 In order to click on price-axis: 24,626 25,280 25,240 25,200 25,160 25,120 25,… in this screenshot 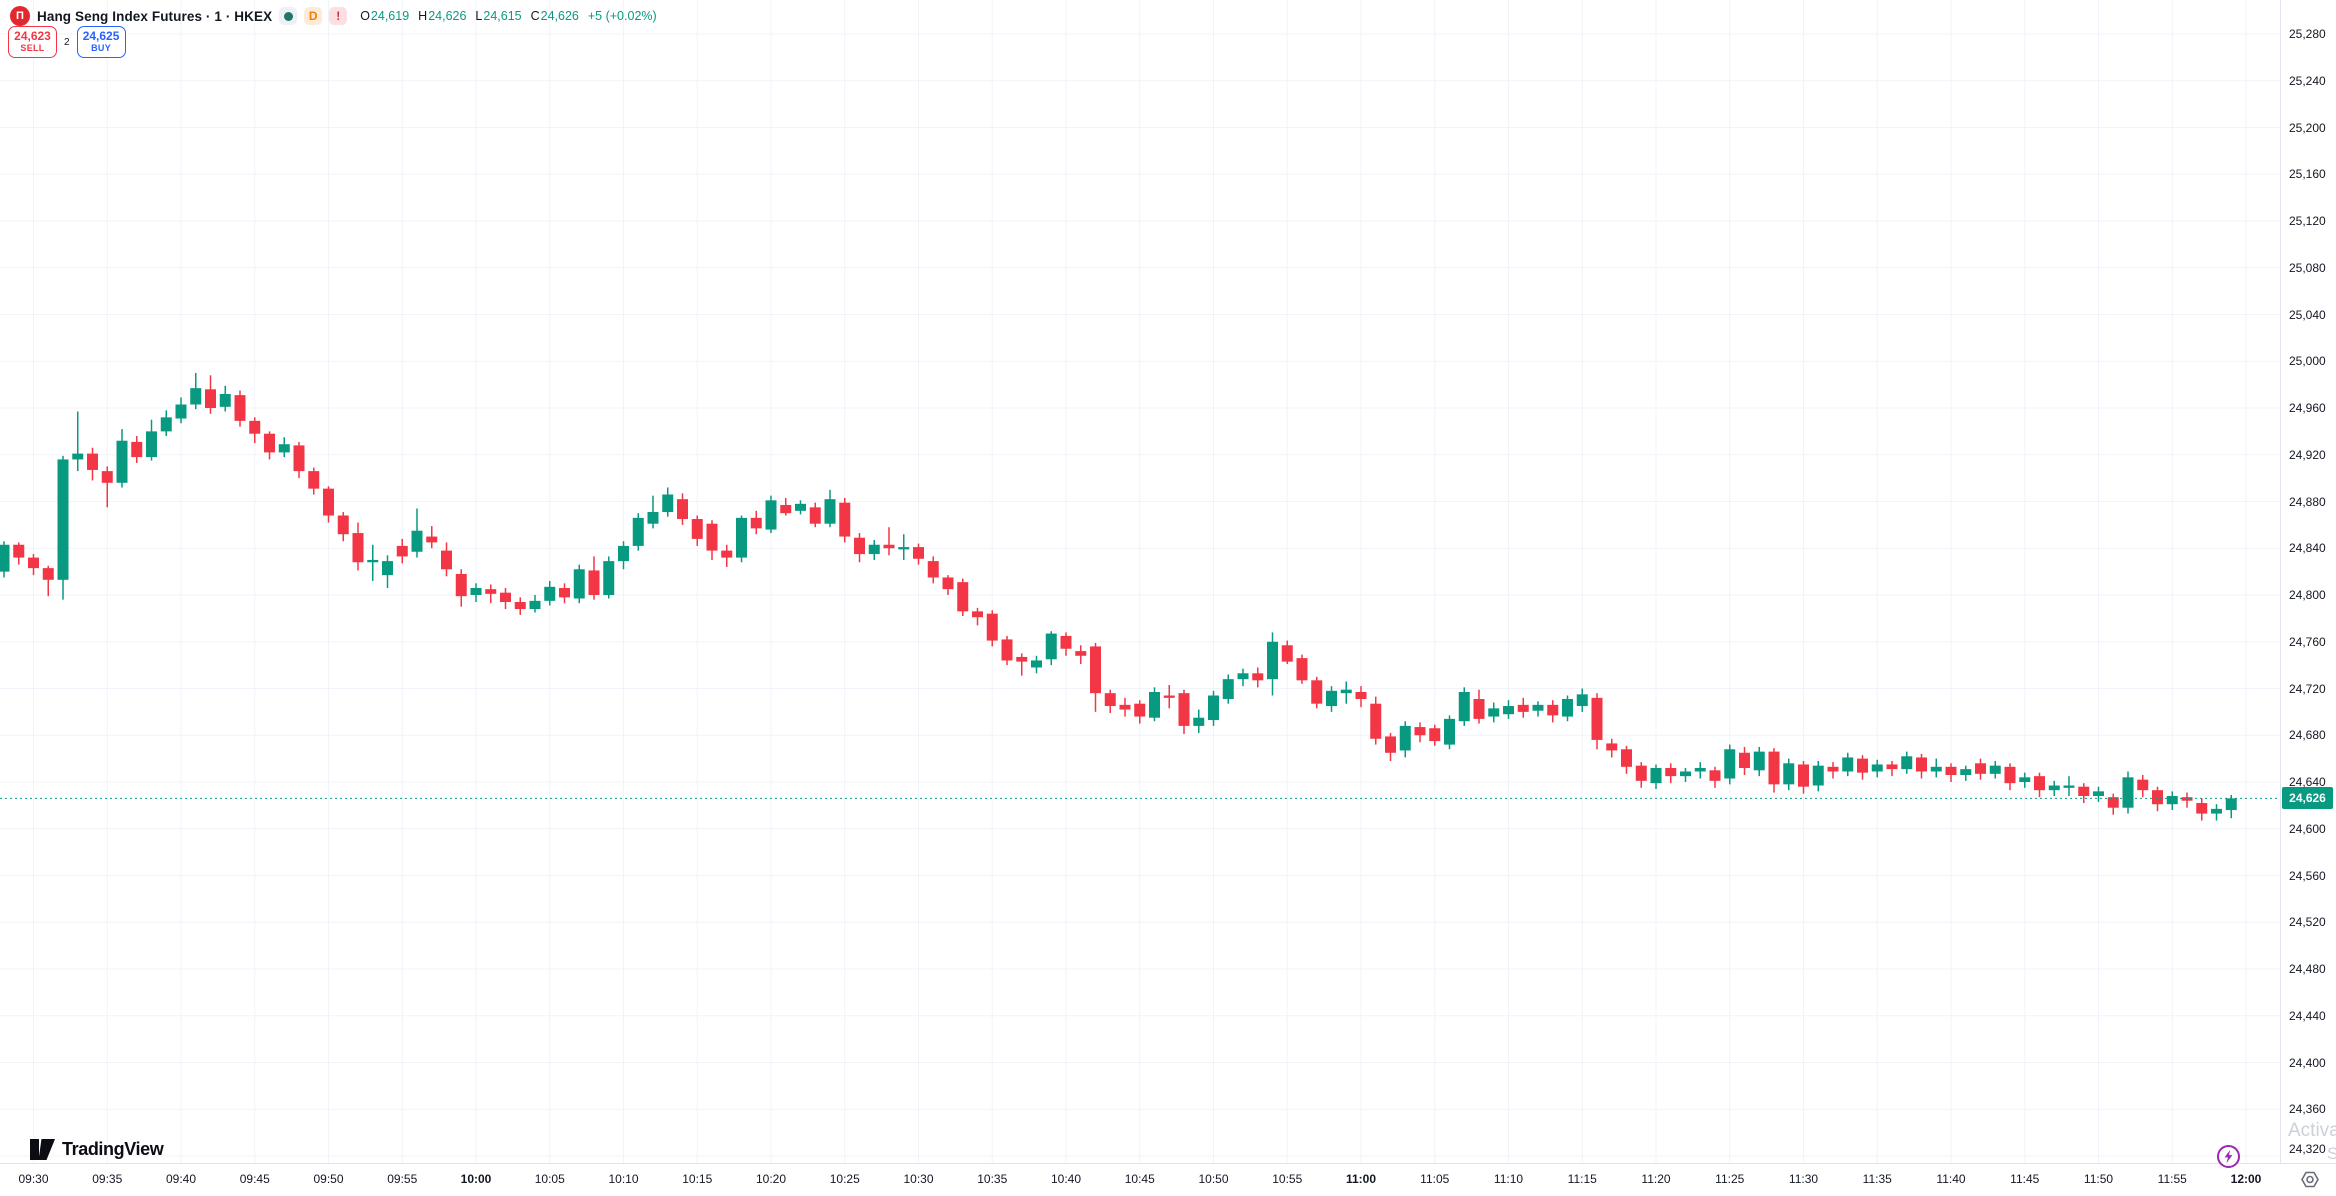, I will do `click(2308, 581)`.